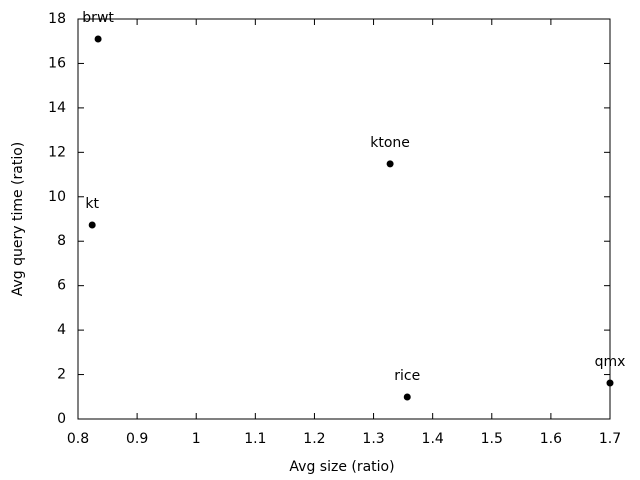 This screenshot has width=640, height=480. I want to click on x-tick-label: 1.4, so click(433, 439).